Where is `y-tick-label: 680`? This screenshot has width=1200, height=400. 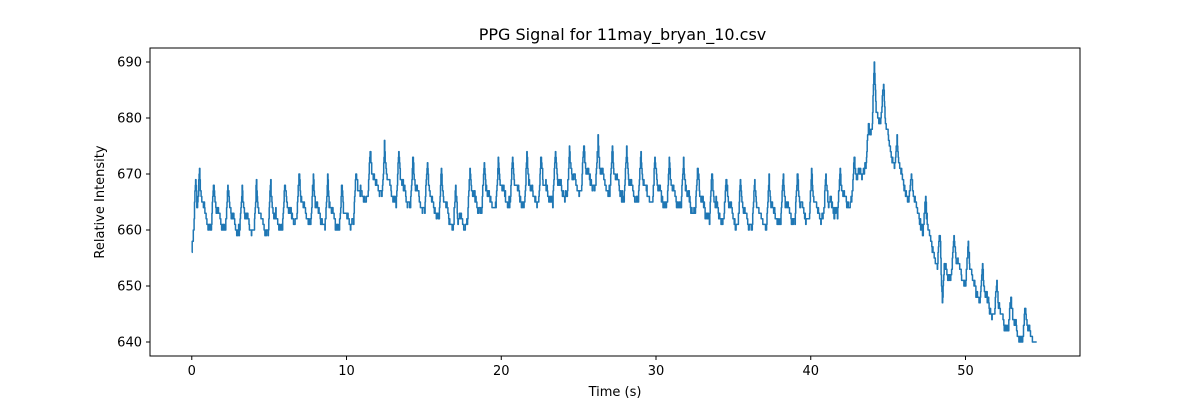
y-tick-label: 680 is located at coordinates (129, 119).